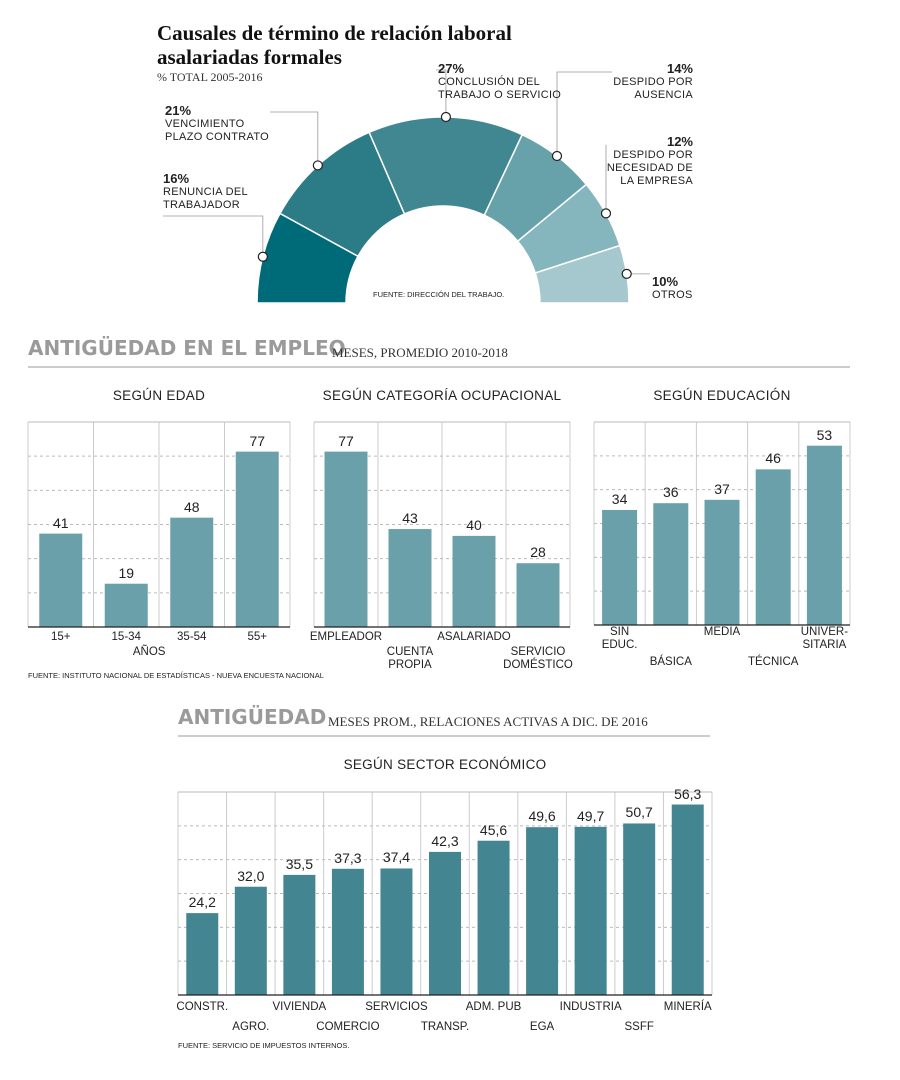 The image size is (900, 1080). I want to click on chart-subtitle: % TOTAL 2005-2016, so click(210, 77).